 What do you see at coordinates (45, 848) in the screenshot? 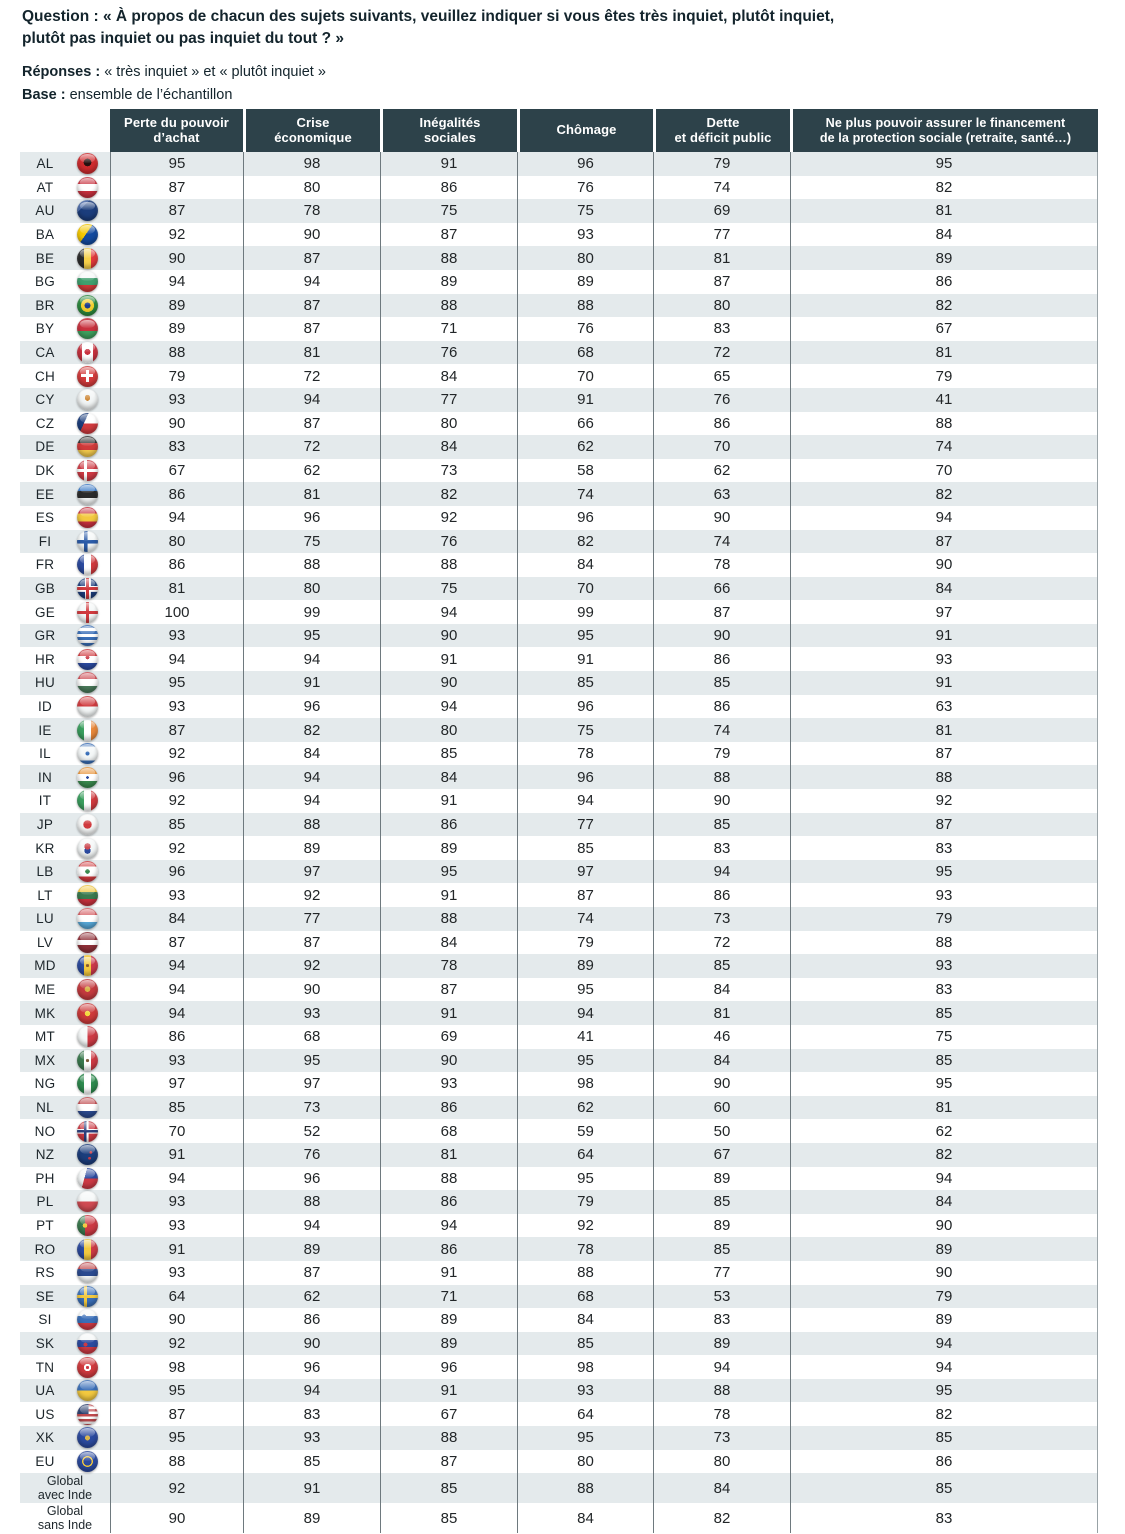
I see `country-code: KR` at bounding box center [45, 848].